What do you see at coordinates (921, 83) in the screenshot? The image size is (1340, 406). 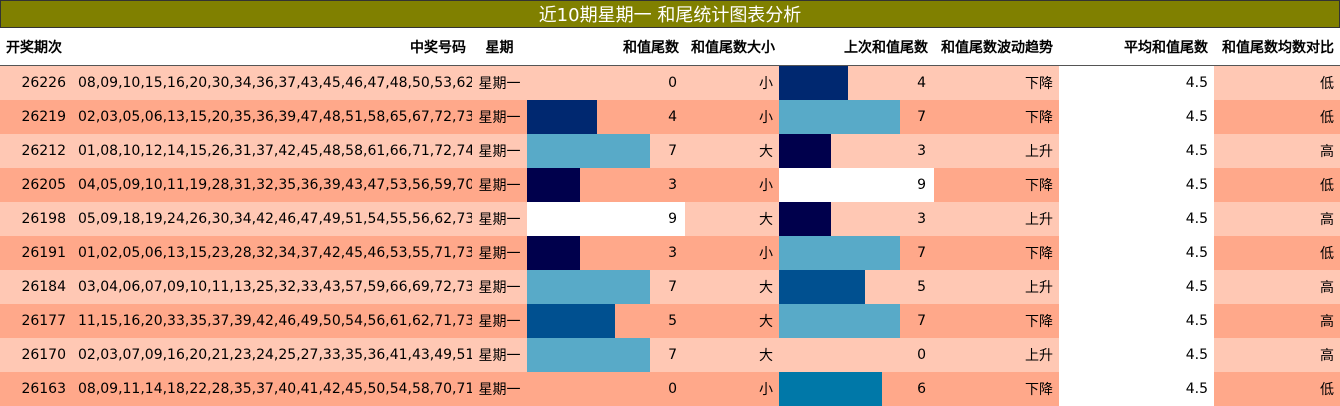 I see `prev-tail-value: 4` at bounding box center [921, 83].